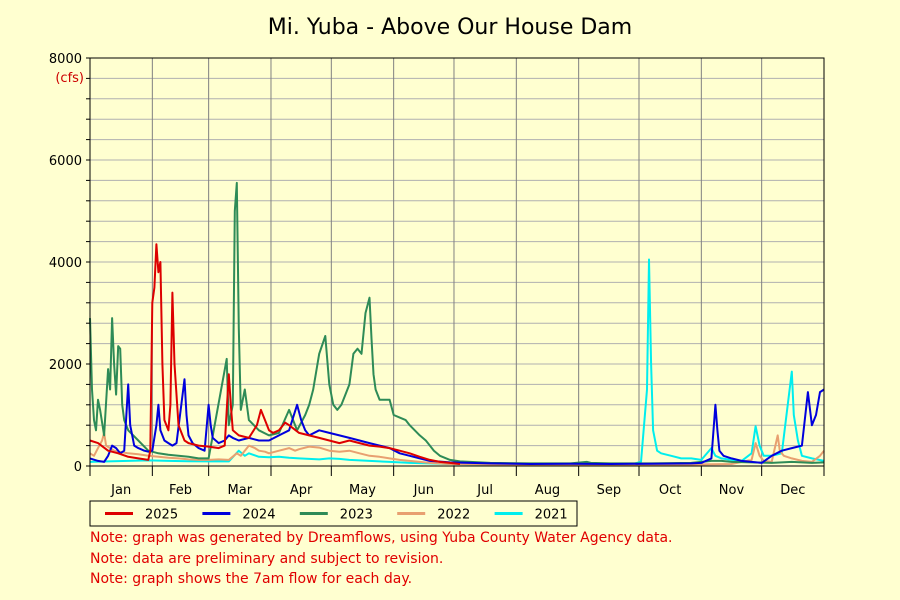 The width and height of the screenshot is (900, 600). What do you see at coordinates (69, 78) in the screenshot?
I see `y-axis-unit-label: (cfs)` at bounding box center [69, 78].